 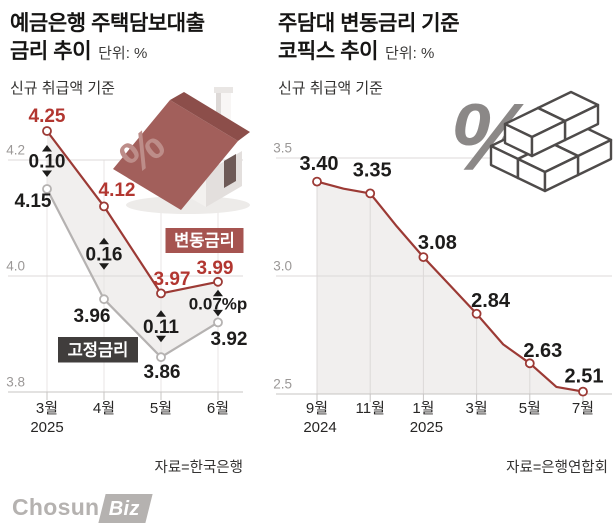 I want to click on chosunbiz-logo: Chosun Biz, so click(x=82, y=508).